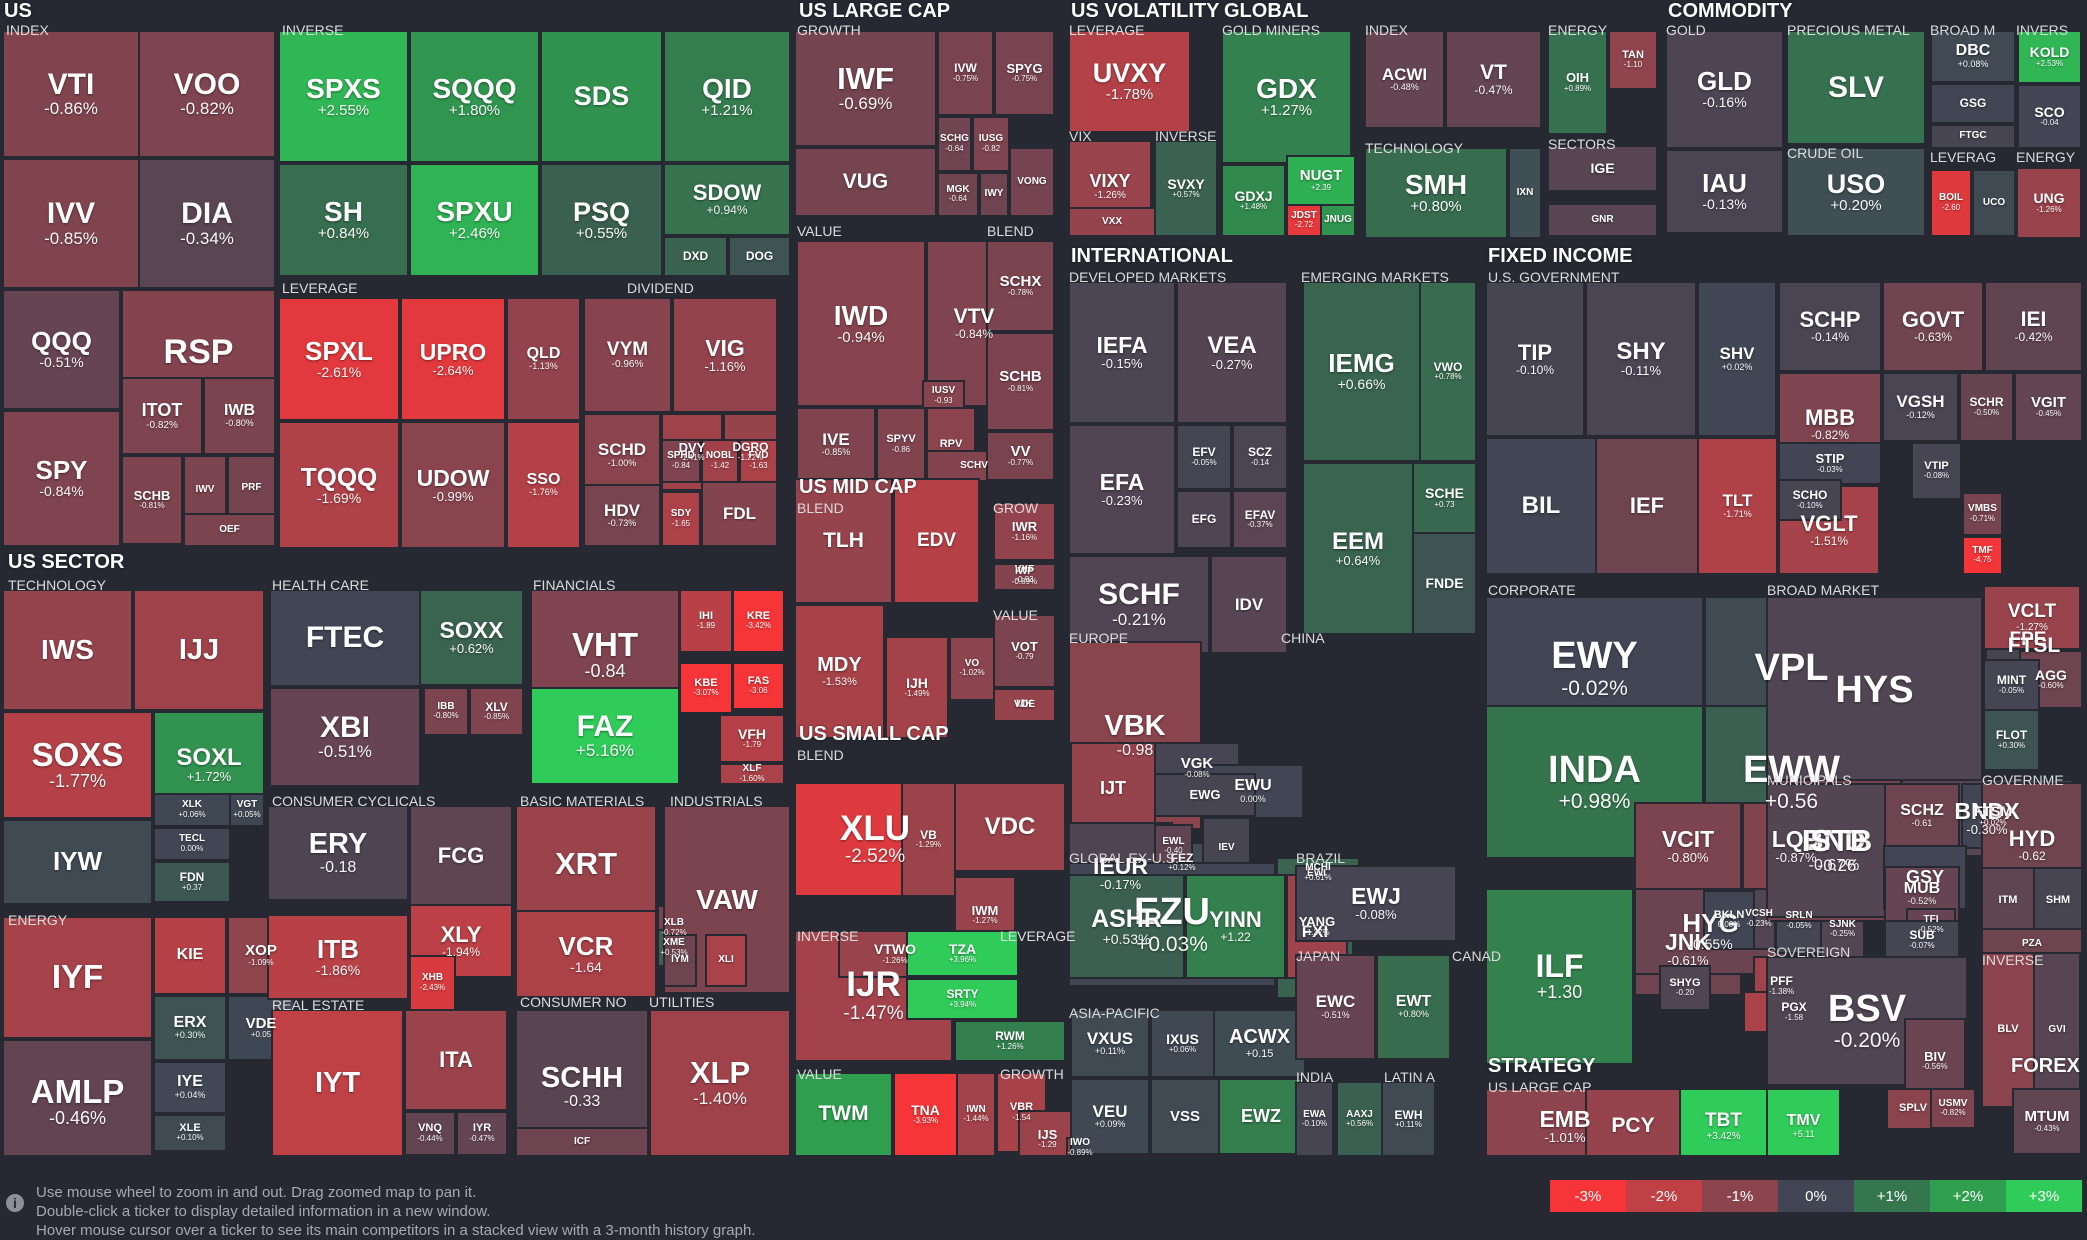  Describe the element at coordinates (1205, 795) in the screenshot. I see `tile-ewg` at that location.